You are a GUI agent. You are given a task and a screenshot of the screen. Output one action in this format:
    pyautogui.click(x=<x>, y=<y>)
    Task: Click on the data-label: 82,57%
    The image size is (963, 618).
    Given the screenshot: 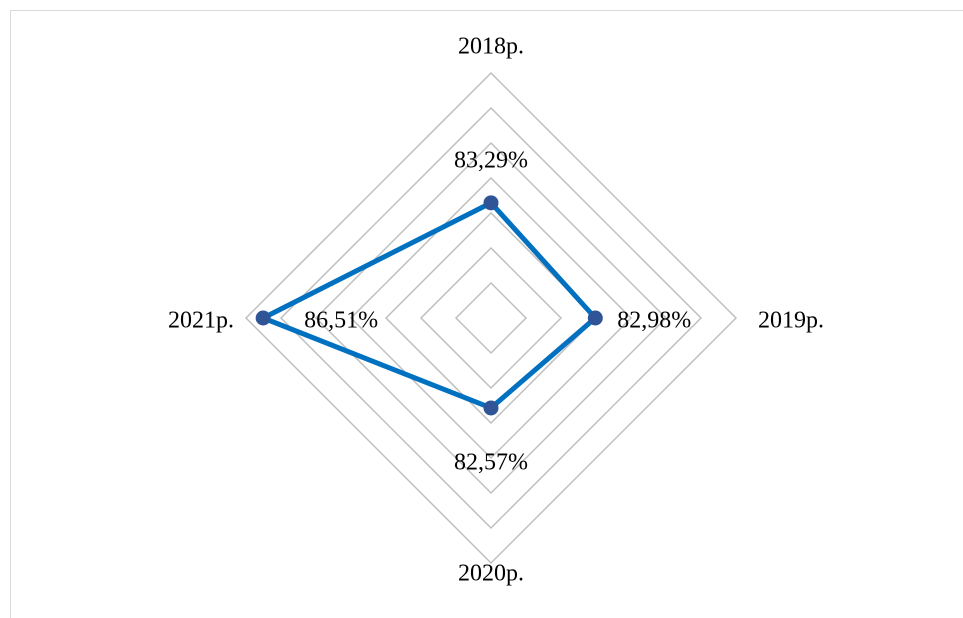 What is the action you would take?
    pyautogui.click(x=491, y=462)
    